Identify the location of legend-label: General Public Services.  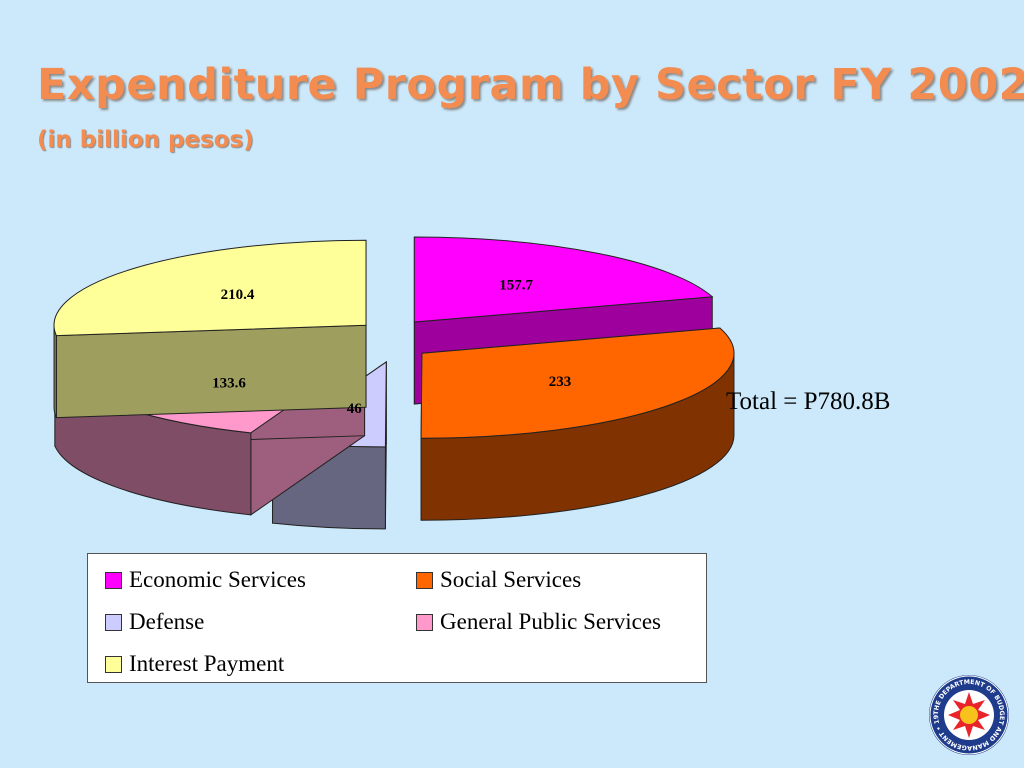
(550, 621).